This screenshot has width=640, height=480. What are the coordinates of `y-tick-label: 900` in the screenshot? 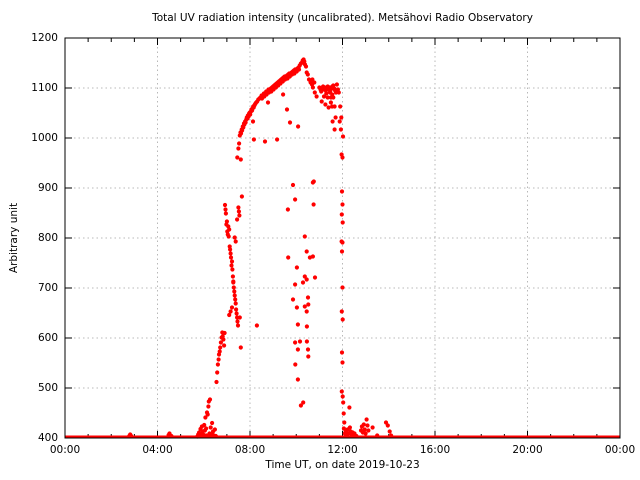 It's located at (47, 188).